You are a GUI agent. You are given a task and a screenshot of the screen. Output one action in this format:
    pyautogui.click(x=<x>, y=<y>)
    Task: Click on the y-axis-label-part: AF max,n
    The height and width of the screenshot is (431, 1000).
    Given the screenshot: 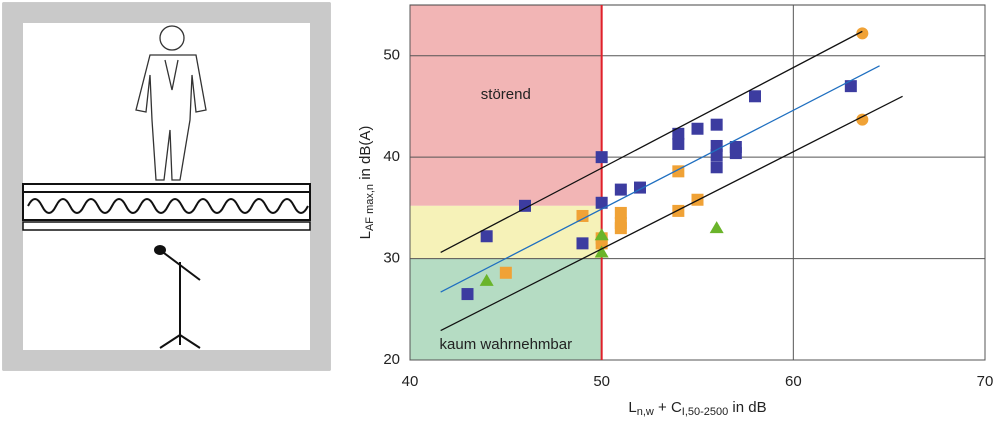 What is the action you would take?
    pyautogui.click(x=370, y=207)
    